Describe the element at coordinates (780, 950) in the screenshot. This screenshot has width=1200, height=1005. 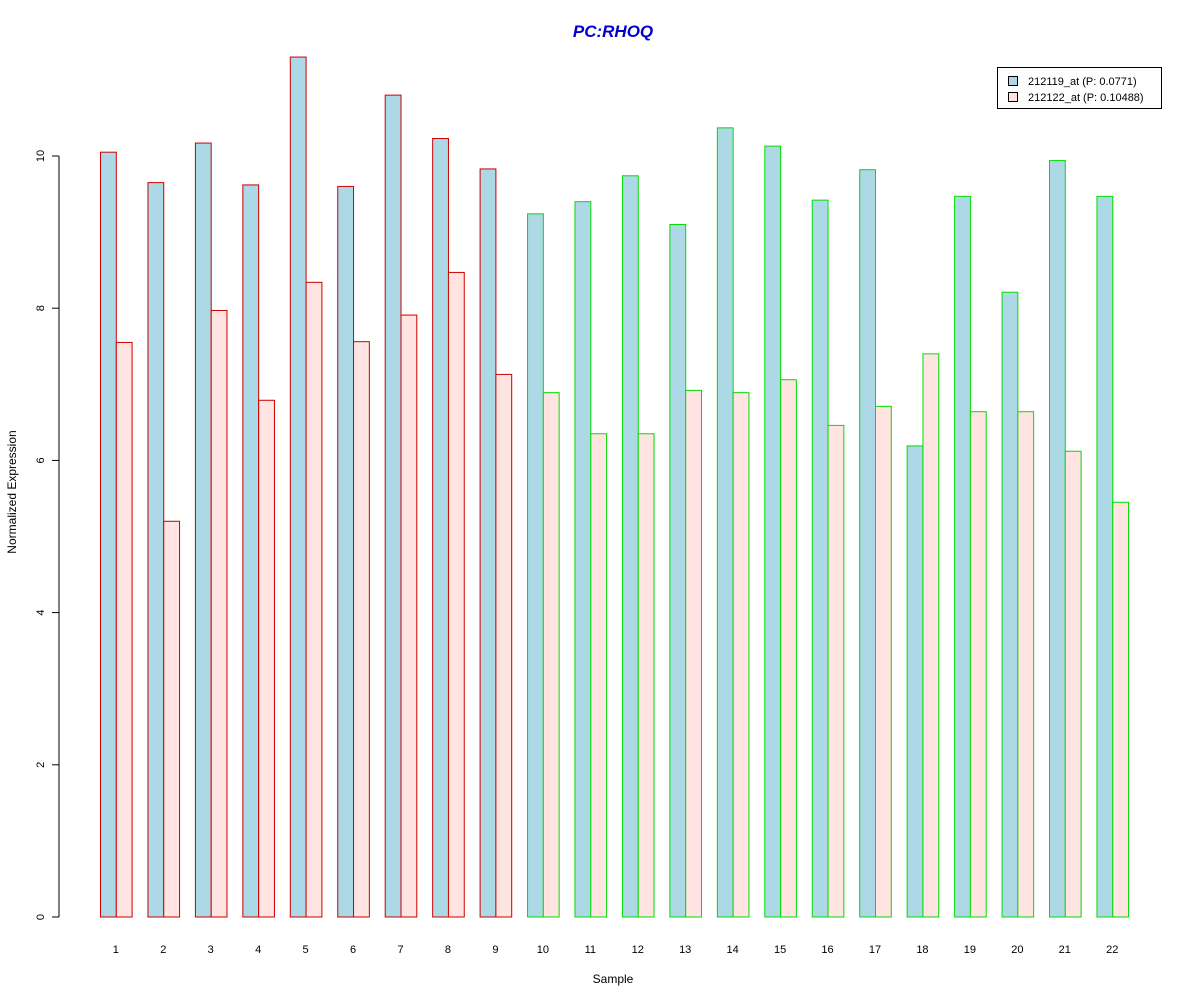
I see `x-tick-label: 15` at that location.